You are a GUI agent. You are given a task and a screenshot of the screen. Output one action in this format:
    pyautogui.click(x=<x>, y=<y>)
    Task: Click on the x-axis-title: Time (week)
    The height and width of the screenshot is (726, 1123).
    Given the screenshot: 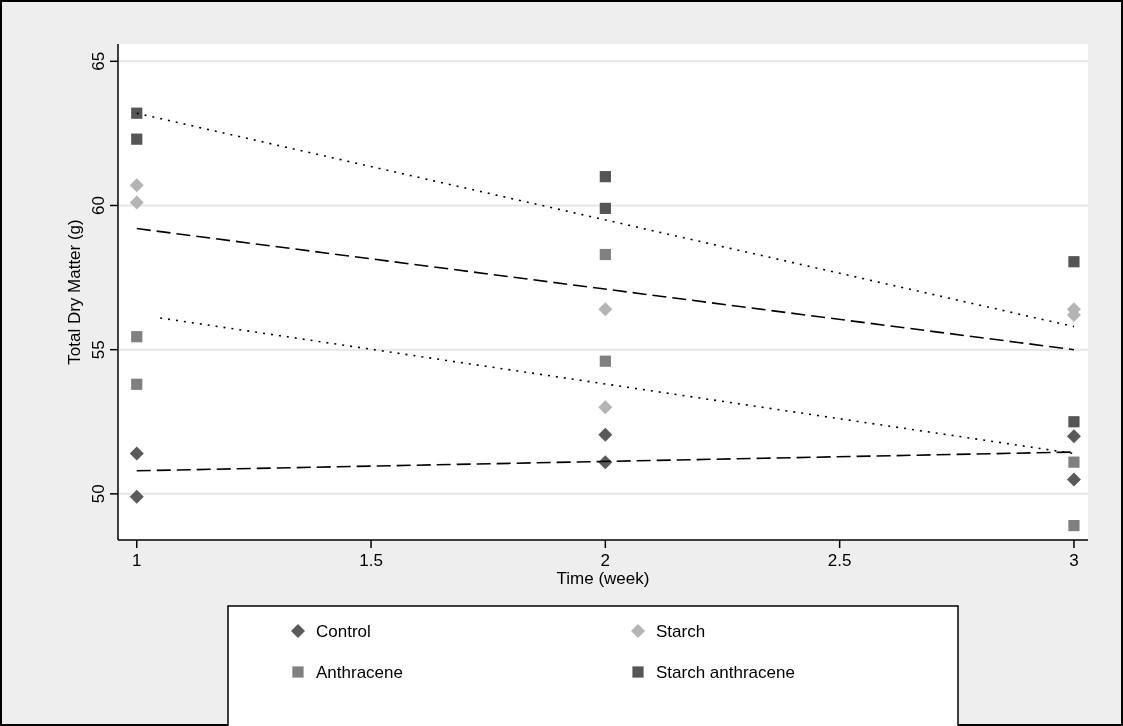 What is the action you would take?
    pyautogui.click(x=603, y=578)
    